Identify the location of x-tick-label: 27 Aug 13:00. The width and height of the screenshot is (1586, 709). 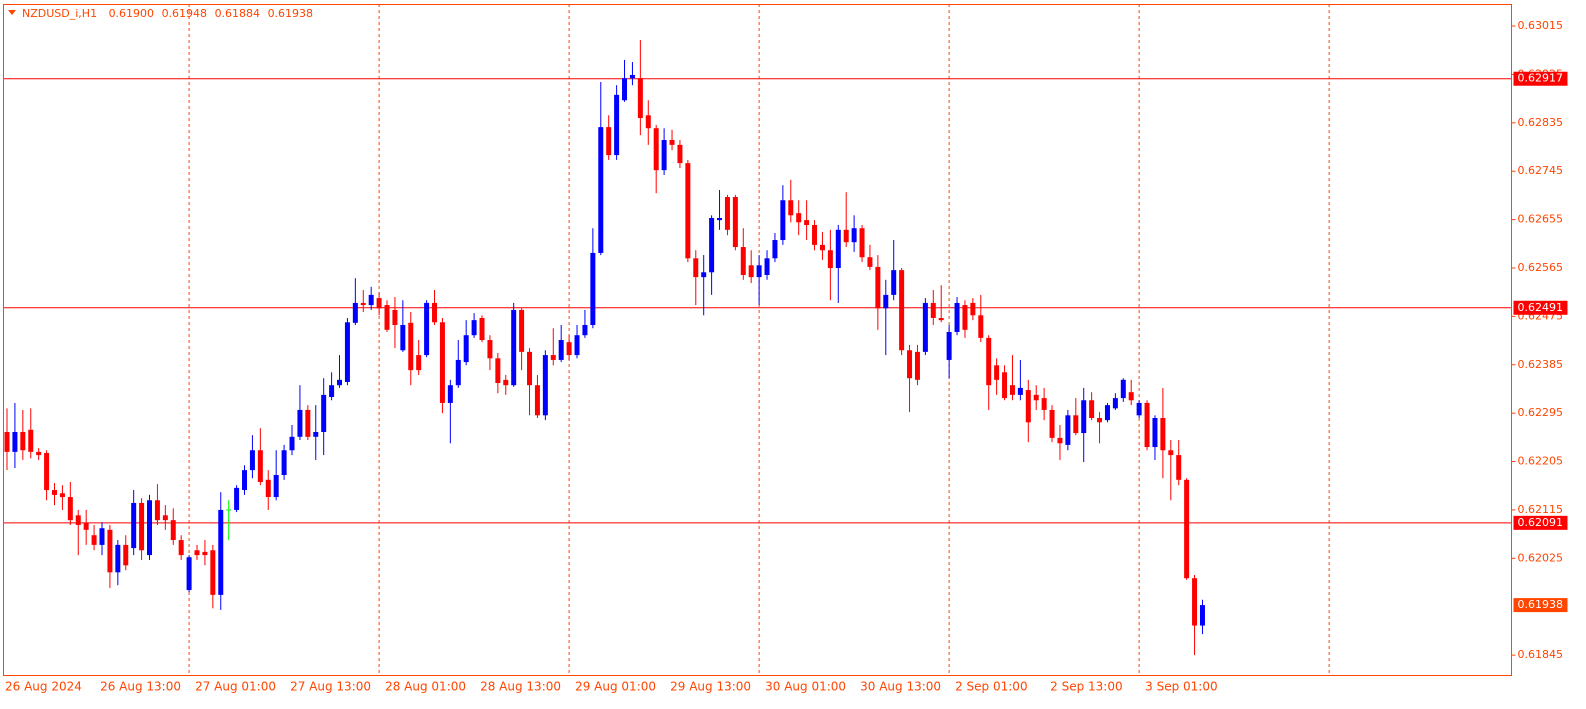
(330, 687).